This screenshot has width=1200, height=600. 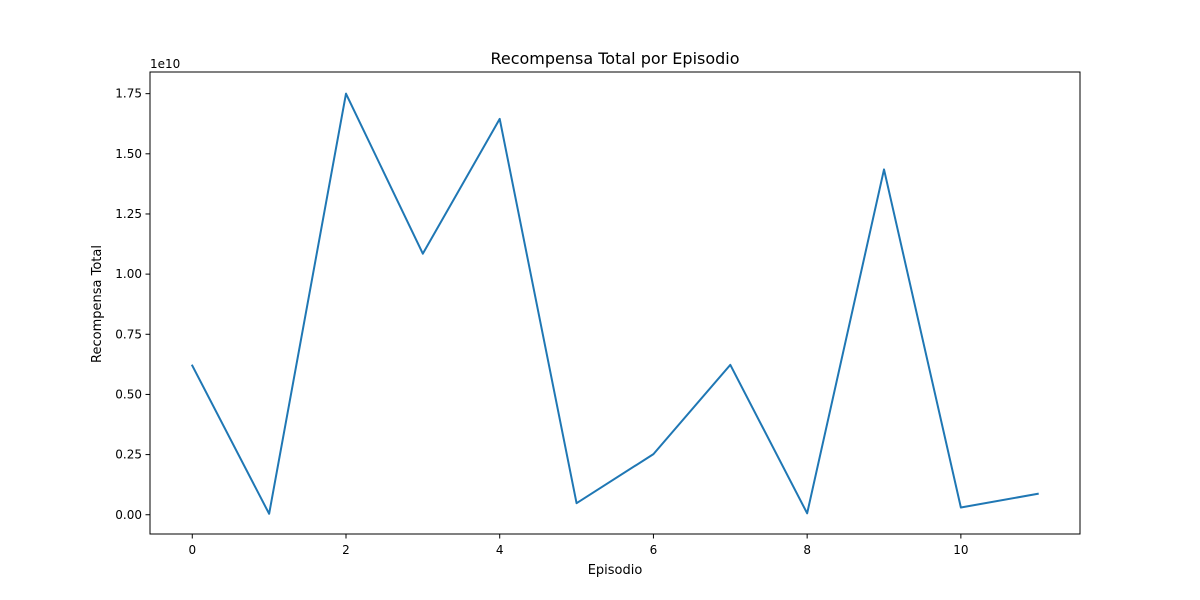 What do you see at coordinates (128, 515) in the screenshot?
I see `y-tick-label: 0.00` at bounding box center [128, 515].